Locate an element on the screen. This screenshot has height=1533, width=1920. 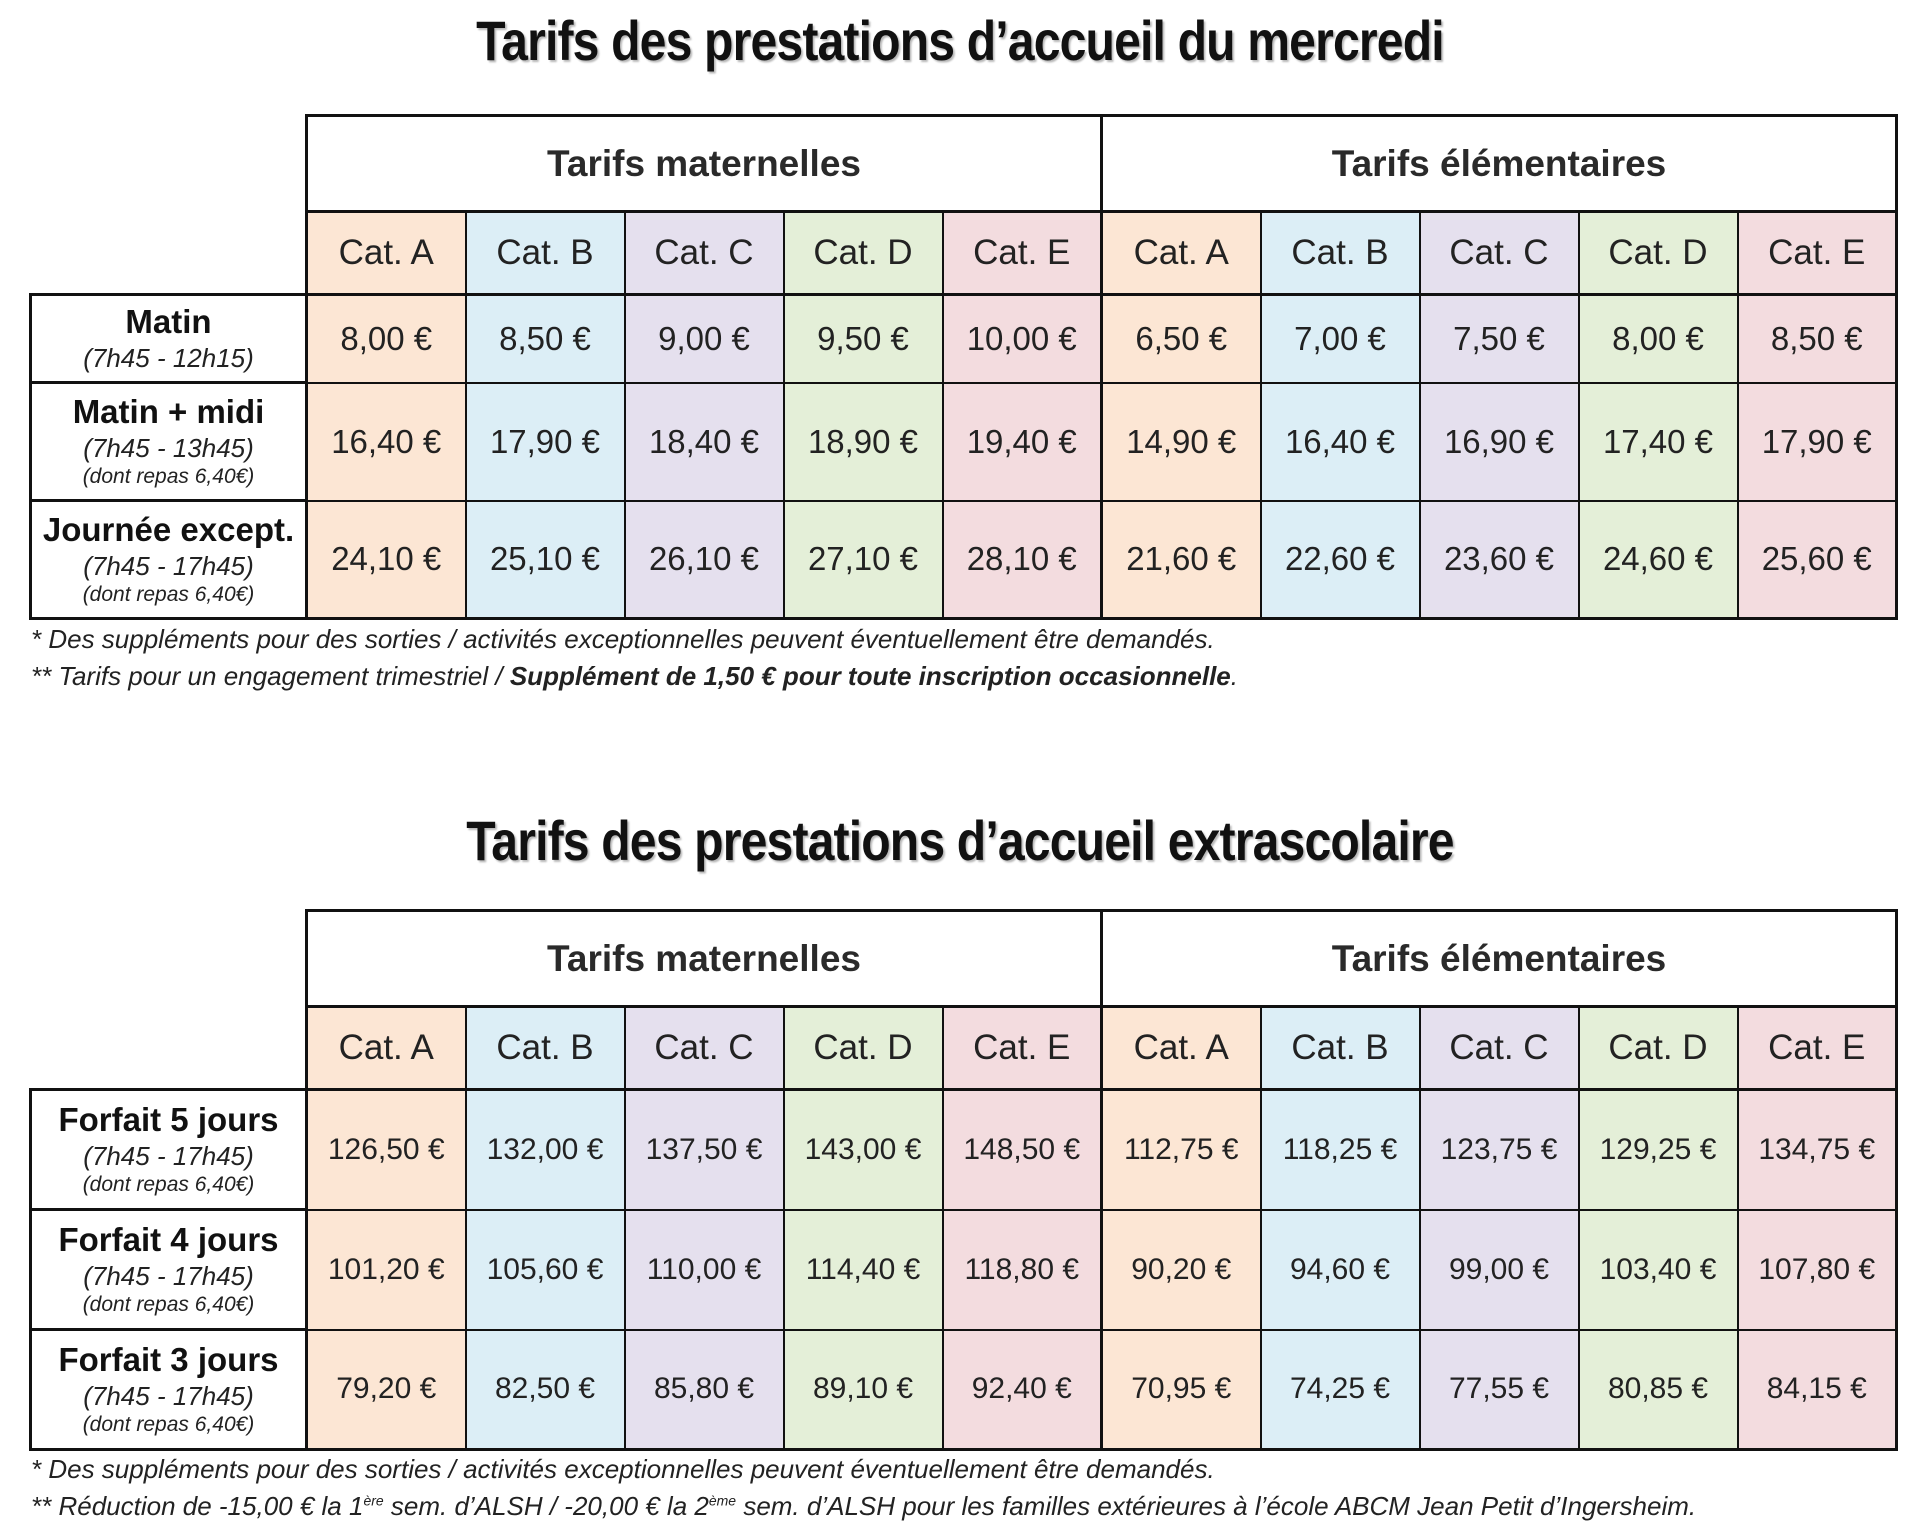
price-cell: 82,50 € is located at coordinates (545, 1389).